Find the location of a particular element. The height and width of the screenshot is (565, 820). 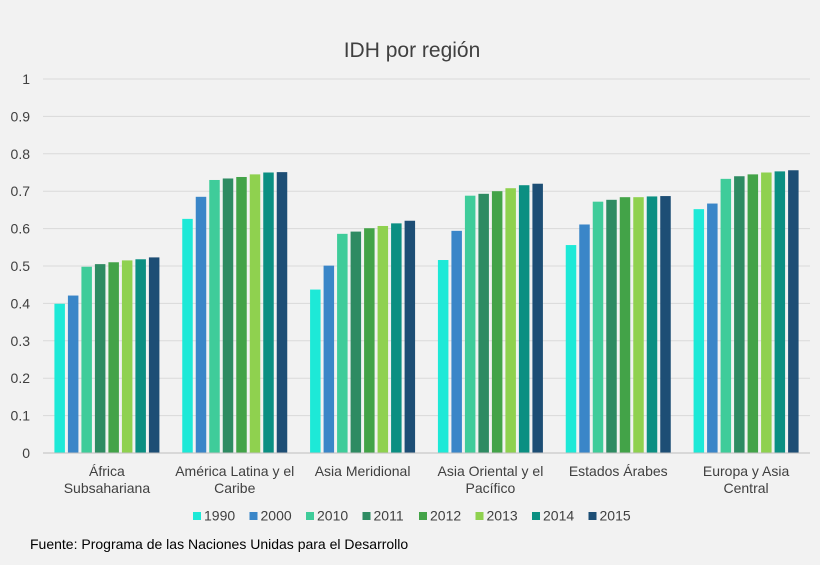

y-tick-label: 0.9 is located at coordinates (21, 116).